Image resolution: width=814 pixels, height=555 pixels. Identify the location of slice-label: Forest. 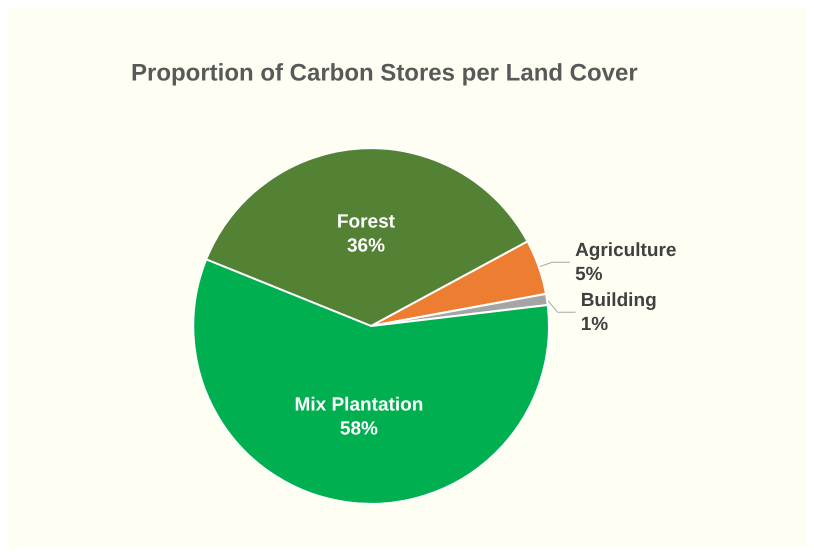
(366, 222).